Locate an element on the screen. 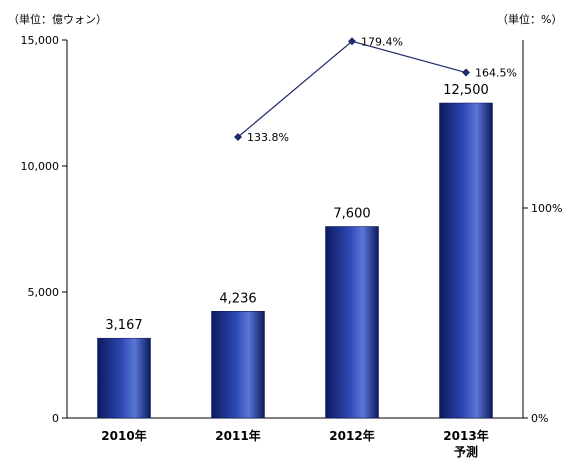 The width and height of the screenshot is (574, 473). x-tick-label: 2010年 is located at coordinates (123, 435).